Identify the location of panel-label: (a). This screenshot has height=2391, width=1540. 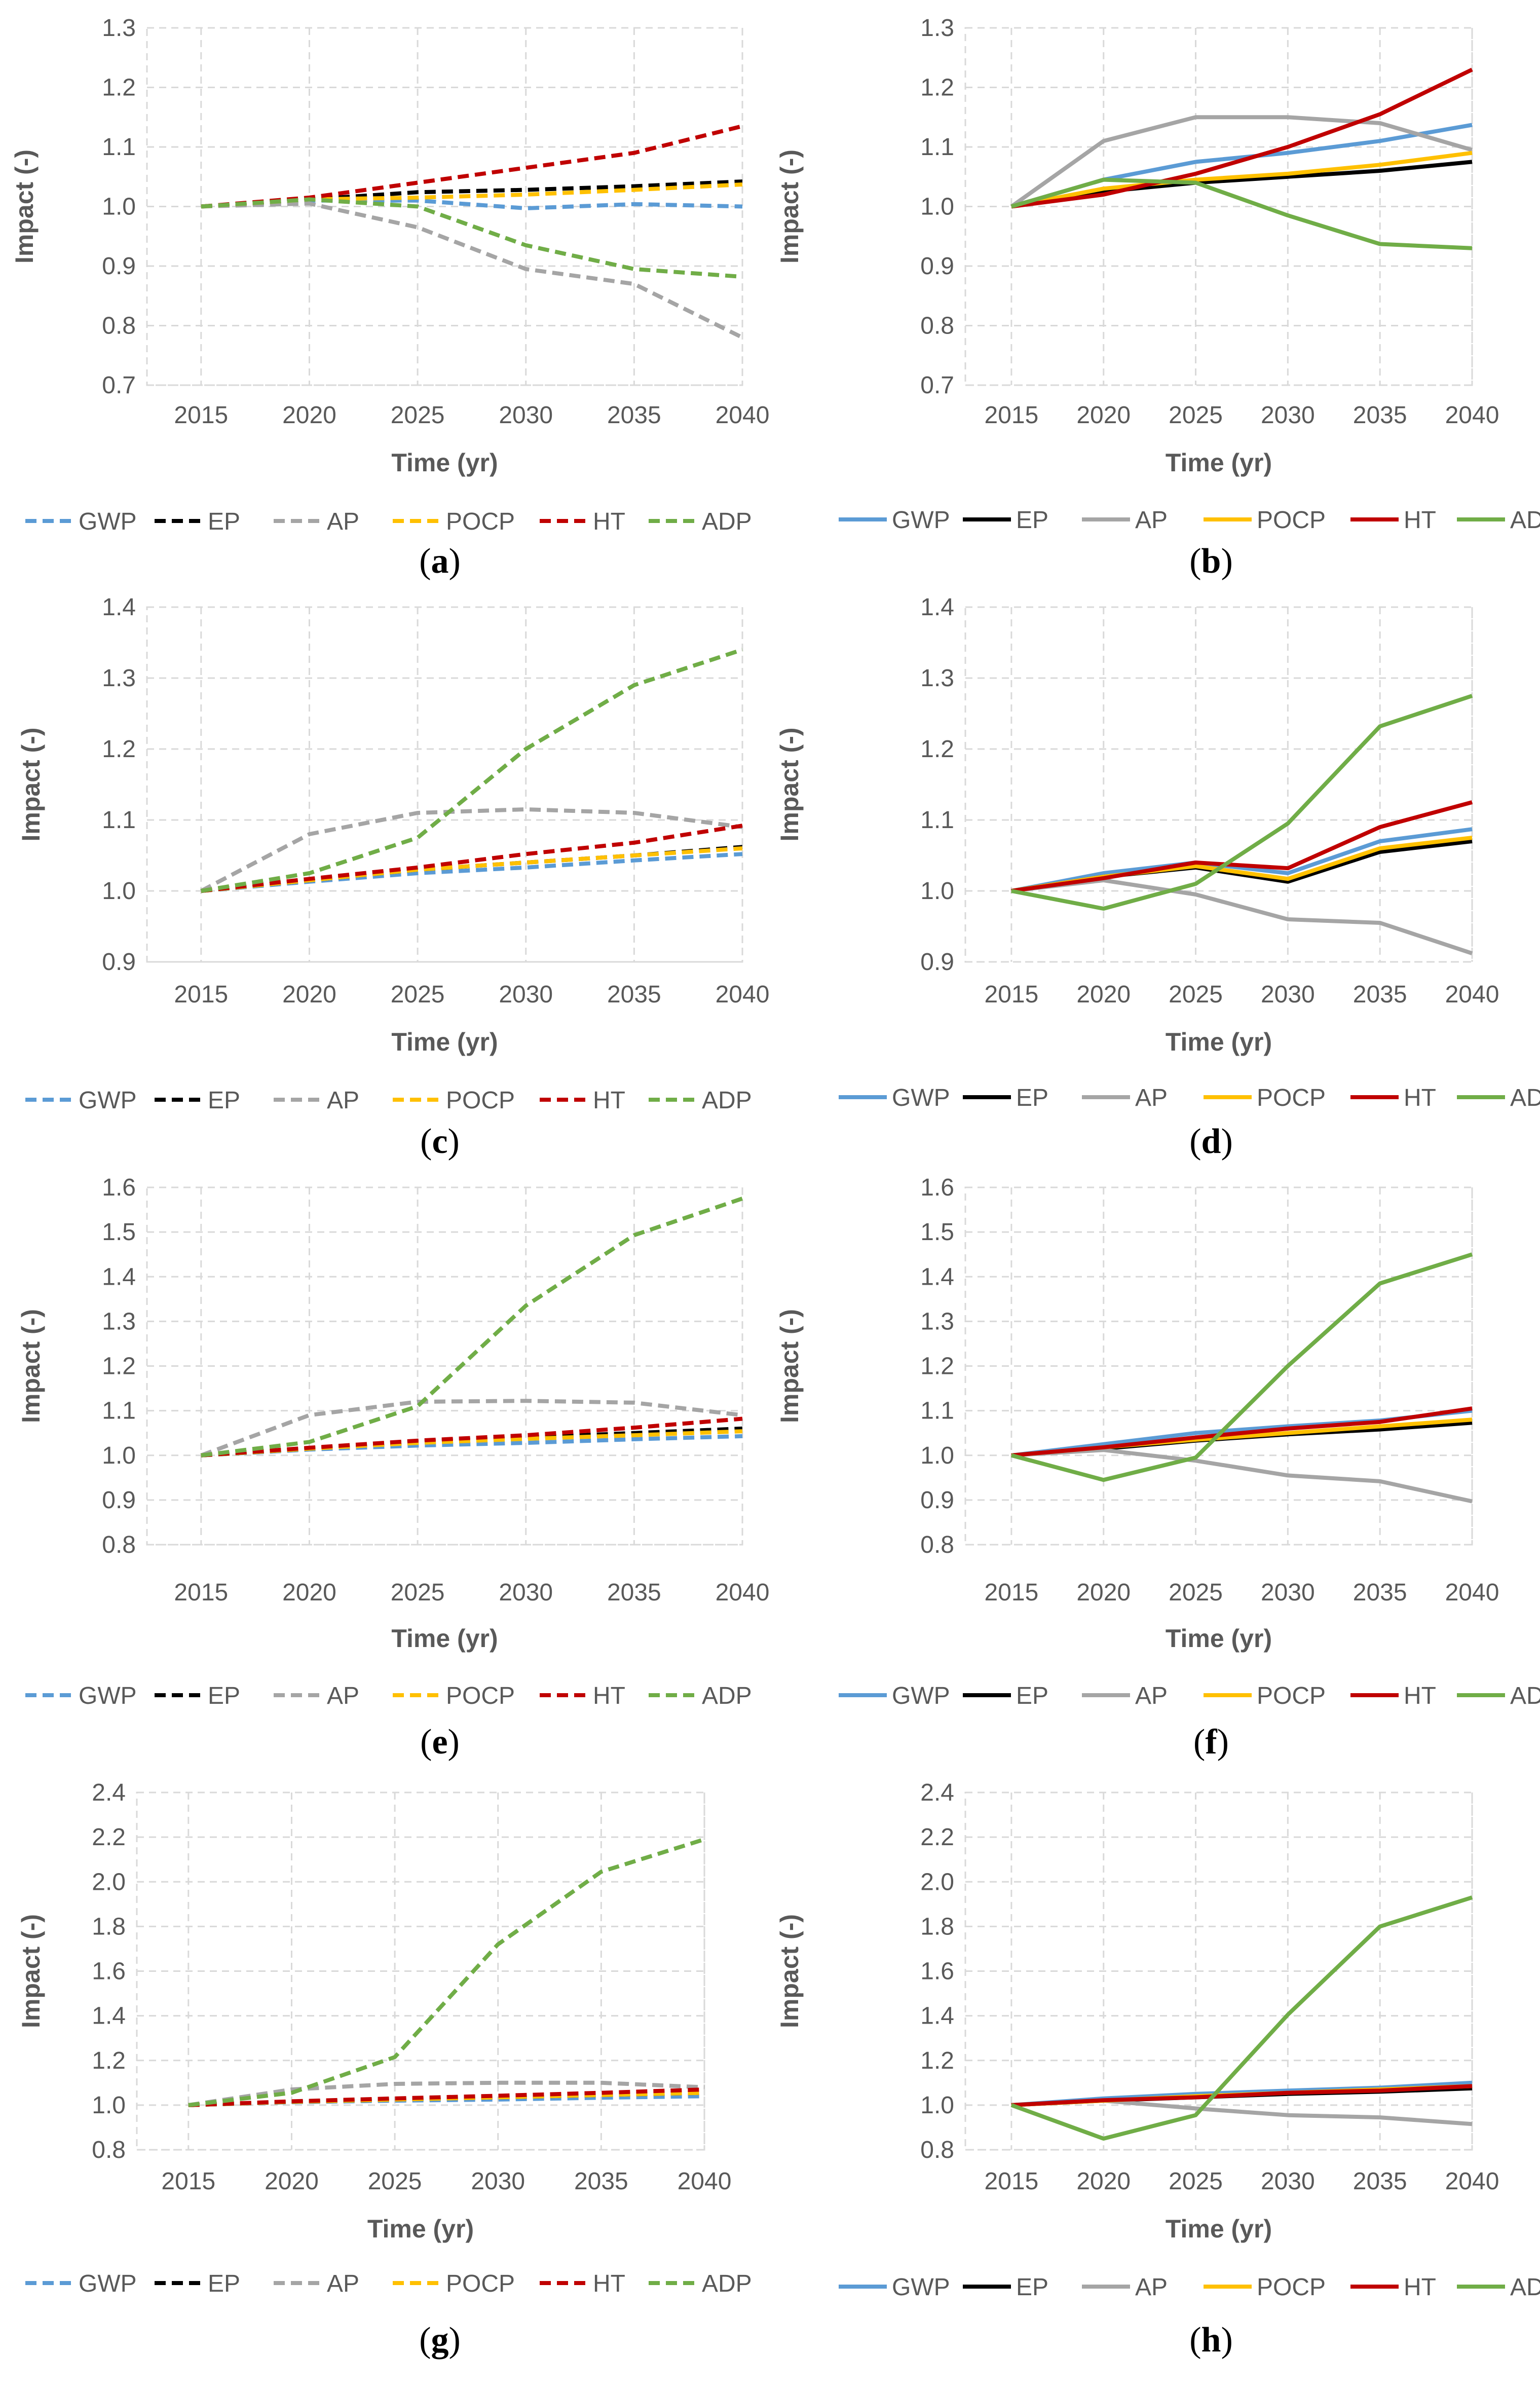
(440, 562).